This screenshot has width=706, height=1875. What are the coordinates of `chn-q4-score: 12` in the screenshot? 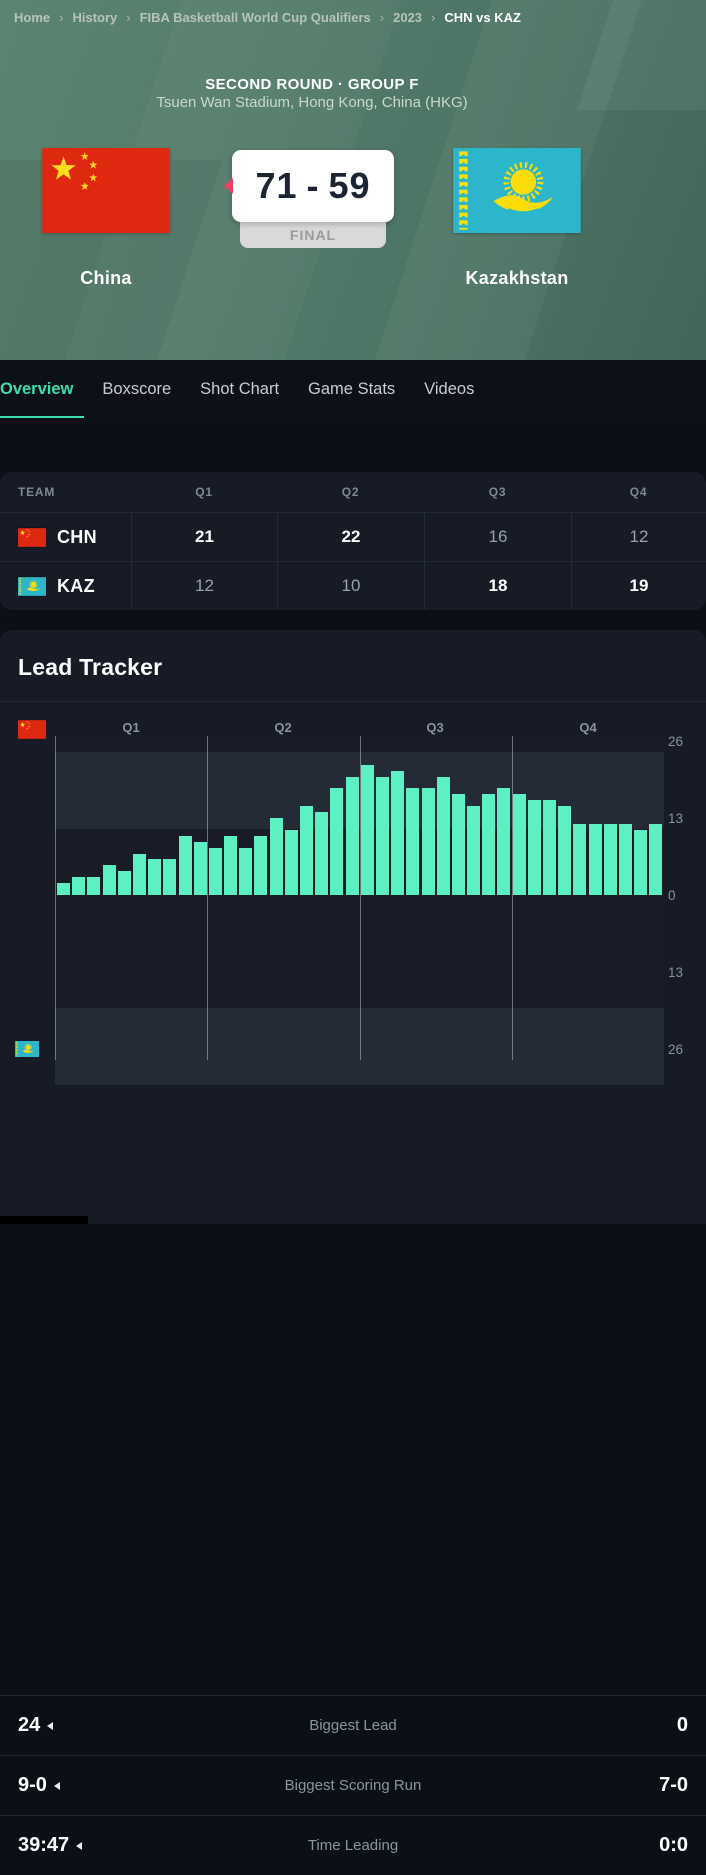 It's located at (638, 537).